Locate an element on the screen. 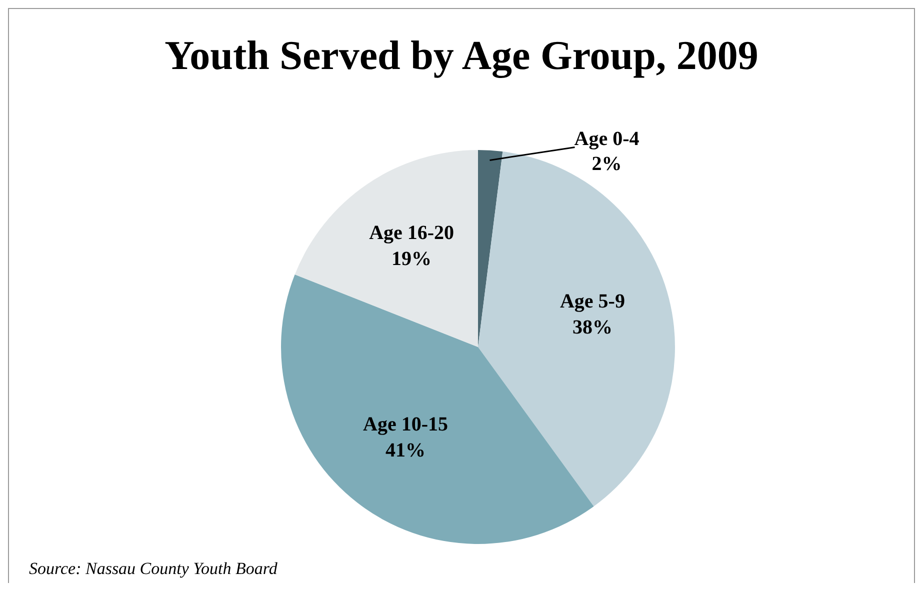  data-label: 38% is located at coordinates (592, 327).